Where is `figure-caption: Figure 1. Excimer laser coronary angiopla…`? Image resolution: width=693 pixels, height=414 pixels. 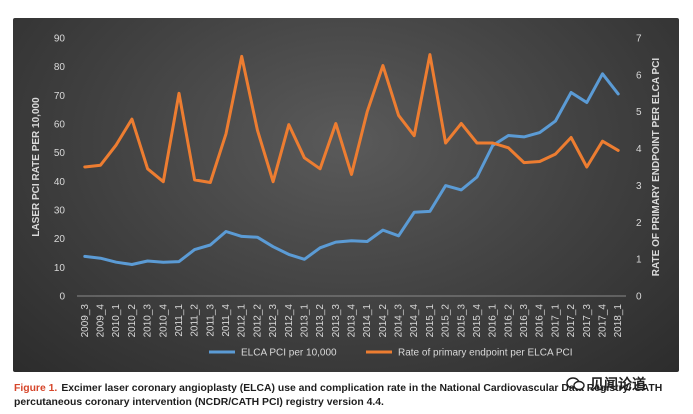
figure-caption: Figure 1. Excimer laser coronary angiopla… is located at coordinates (350, 396).